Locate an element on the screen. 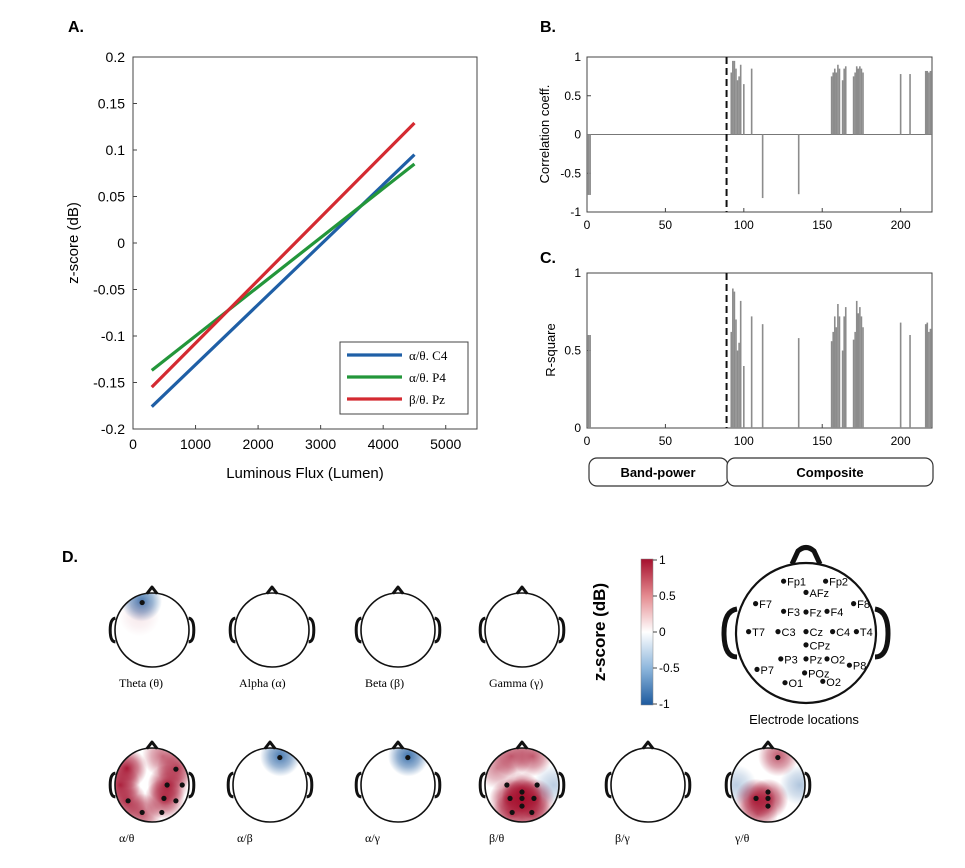 Image resolution: width=965 pixels, height=868 pixels. topomap-label: γ/θ is located at coordinates (742, 838).